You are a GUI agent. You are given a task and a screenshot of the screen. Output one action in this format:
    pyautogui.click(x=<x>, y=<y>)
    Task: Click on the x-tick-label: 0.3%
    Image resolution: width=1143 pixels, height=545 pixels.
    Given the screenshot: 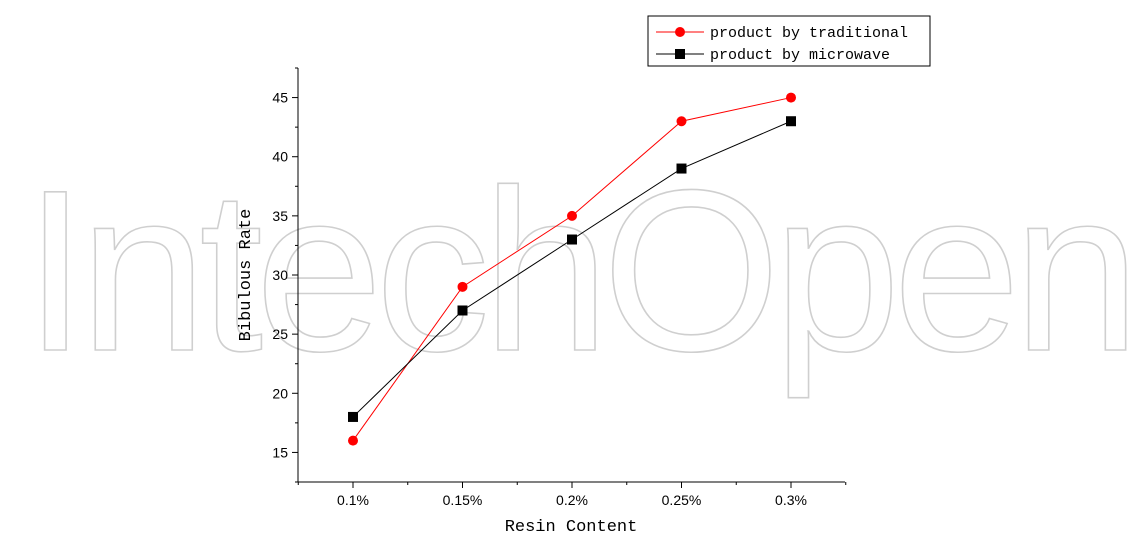 What is the action you would take?
    pyautogui.click(x=791, y=500)
    